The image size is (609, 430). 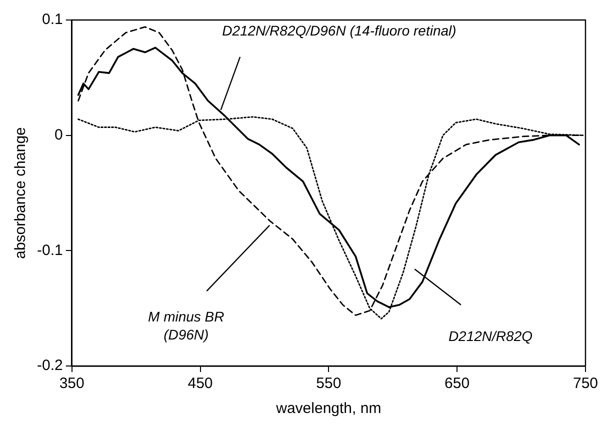 I want to click on y-axis-title: absorbance change, so click(x=21, y=193).